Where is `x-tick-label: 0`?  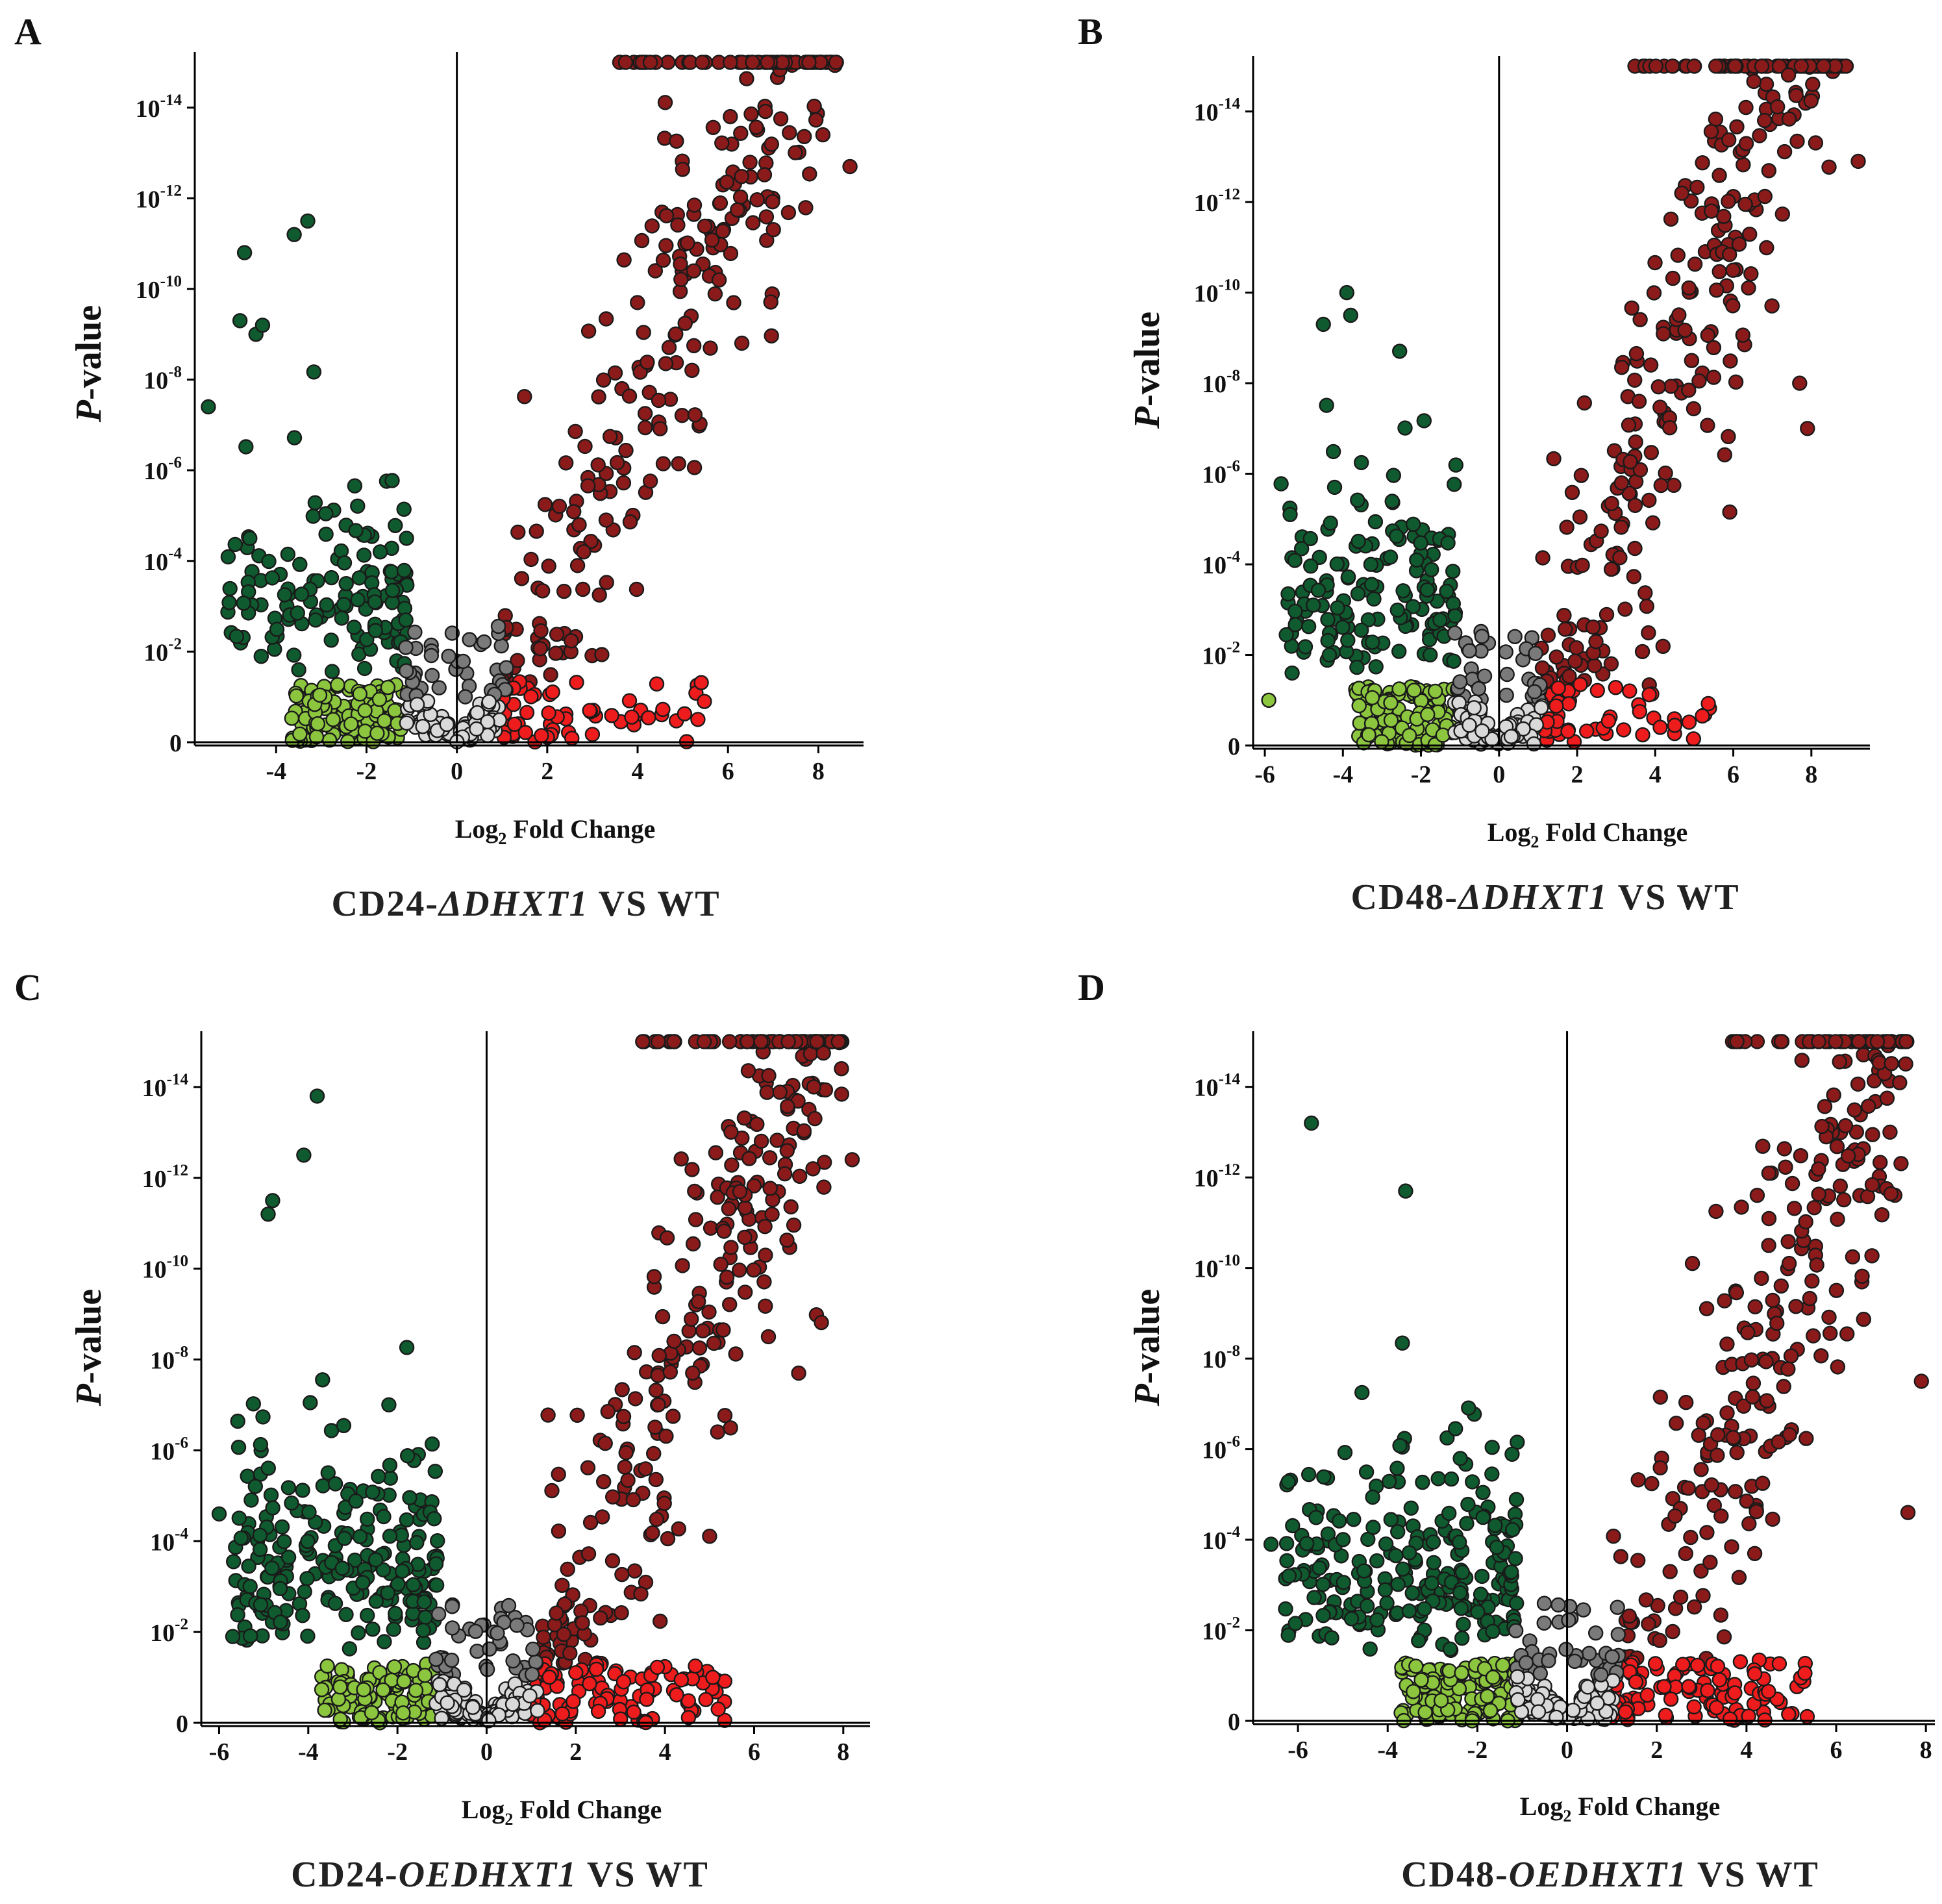
x-tick-label: 0 is located at coordinates (1499, 775).